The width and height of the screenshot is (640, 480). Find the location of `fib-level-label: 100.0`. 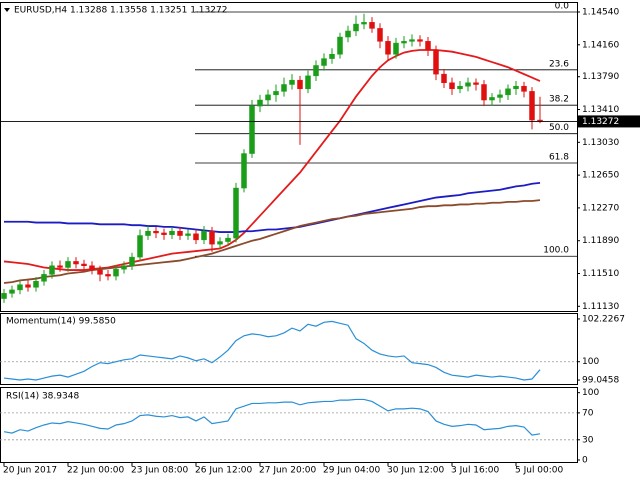

fib-level-label: 100.0 is located at coordinates (556, 251).